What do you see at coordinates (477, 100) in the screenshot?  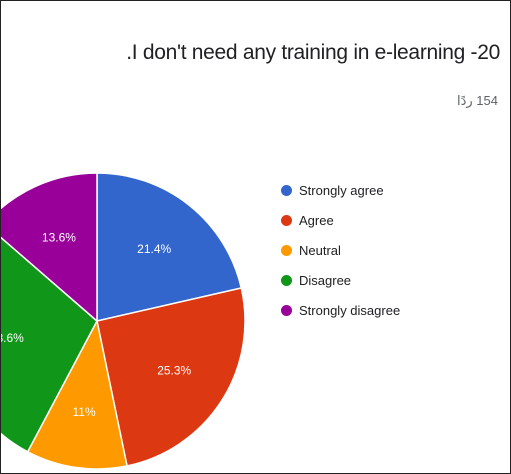 I see `response-count: 154 ردًا` at bounding box center [477, 100].